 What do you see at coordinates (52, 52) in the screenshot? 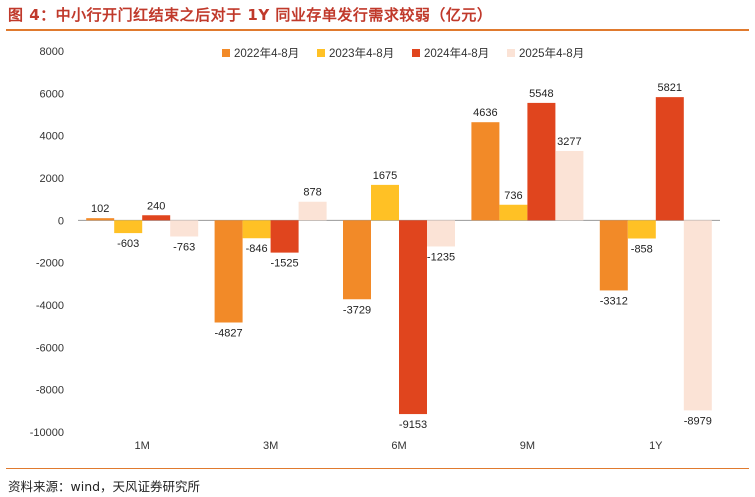
I see `y-tick-label: 8000` at bounding box center [52, 52].